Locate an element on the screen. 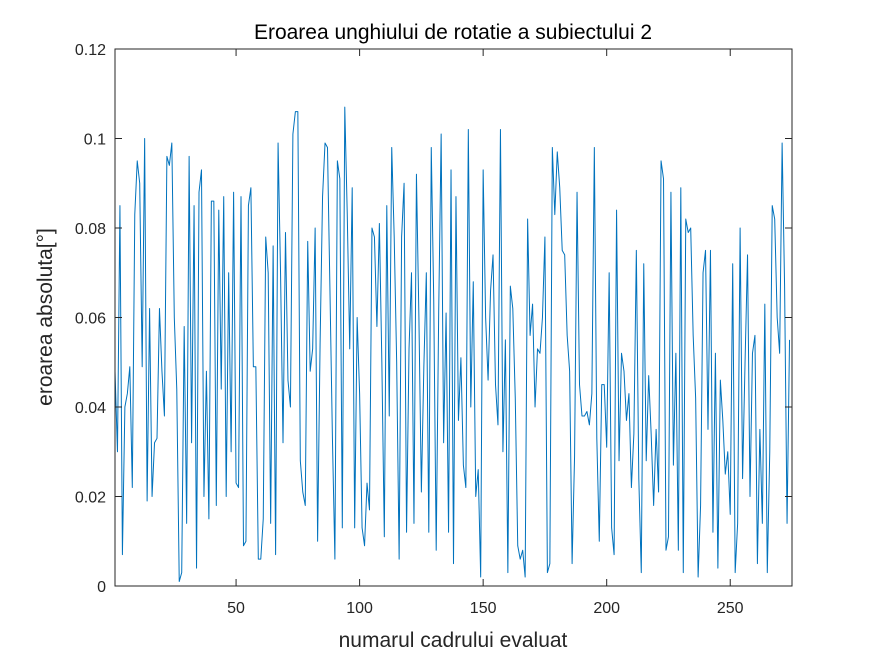  x-tick-label: 200 is located at coordinates (606, 608).